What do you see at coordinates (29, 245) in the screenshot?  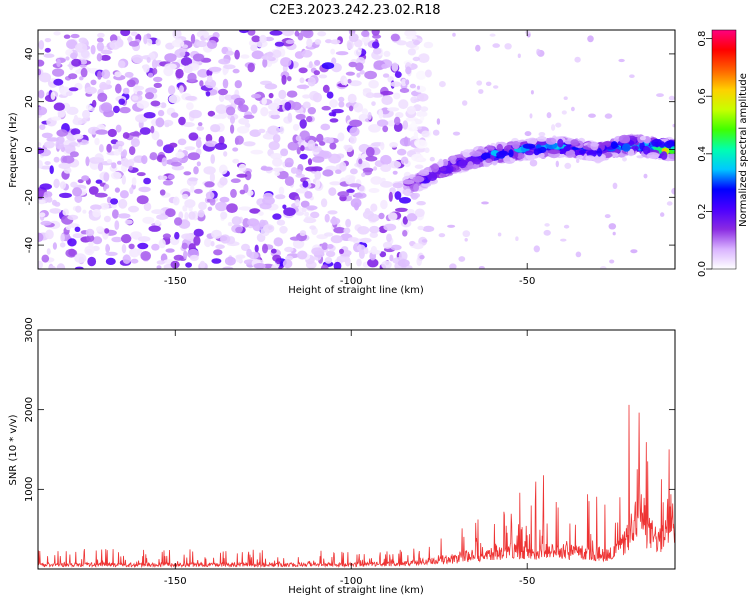 I see `y-tick-label: -40` at bounding box center [29, 245].